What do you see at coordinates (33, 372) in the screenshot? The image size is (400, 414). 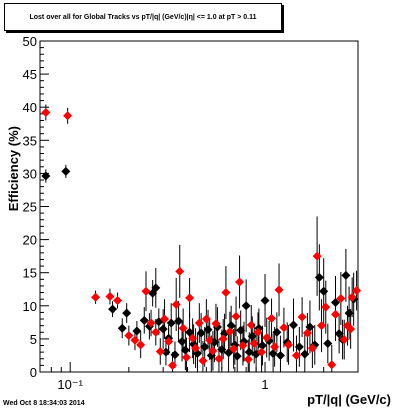 I see `y-tick-label: 0` at bounding box center [33, 372].